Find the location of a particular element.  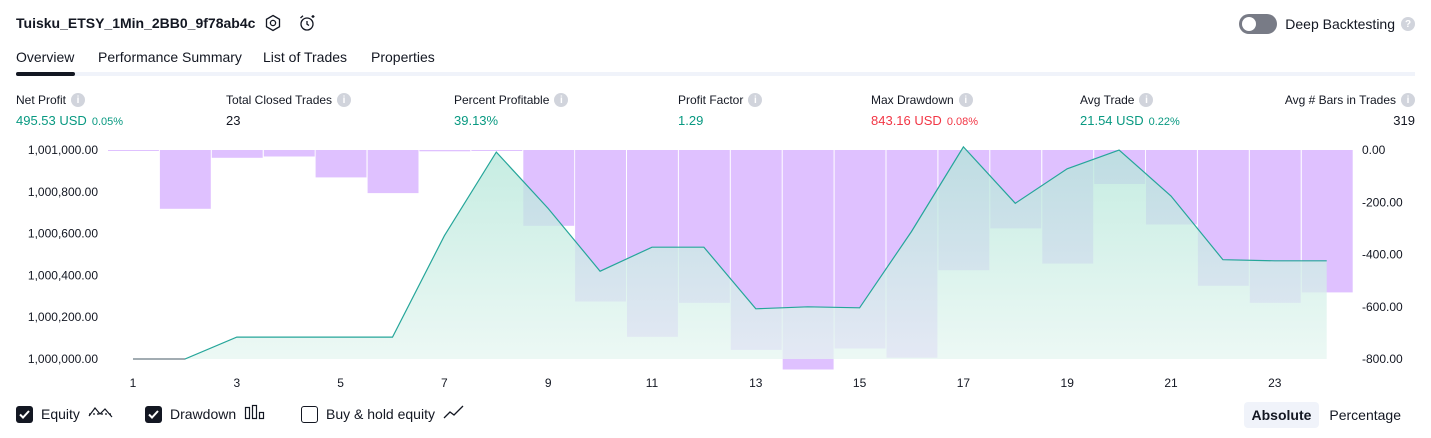

metric-label: Avg Trade is located at coordinates (1107, 100).